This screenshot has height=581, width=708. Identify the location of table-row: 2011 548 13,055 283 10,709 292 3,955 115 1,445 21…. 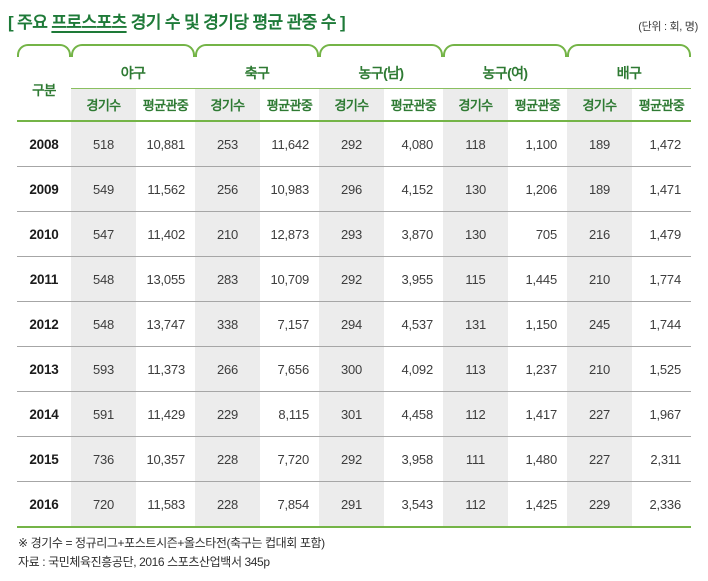
(354, 279).